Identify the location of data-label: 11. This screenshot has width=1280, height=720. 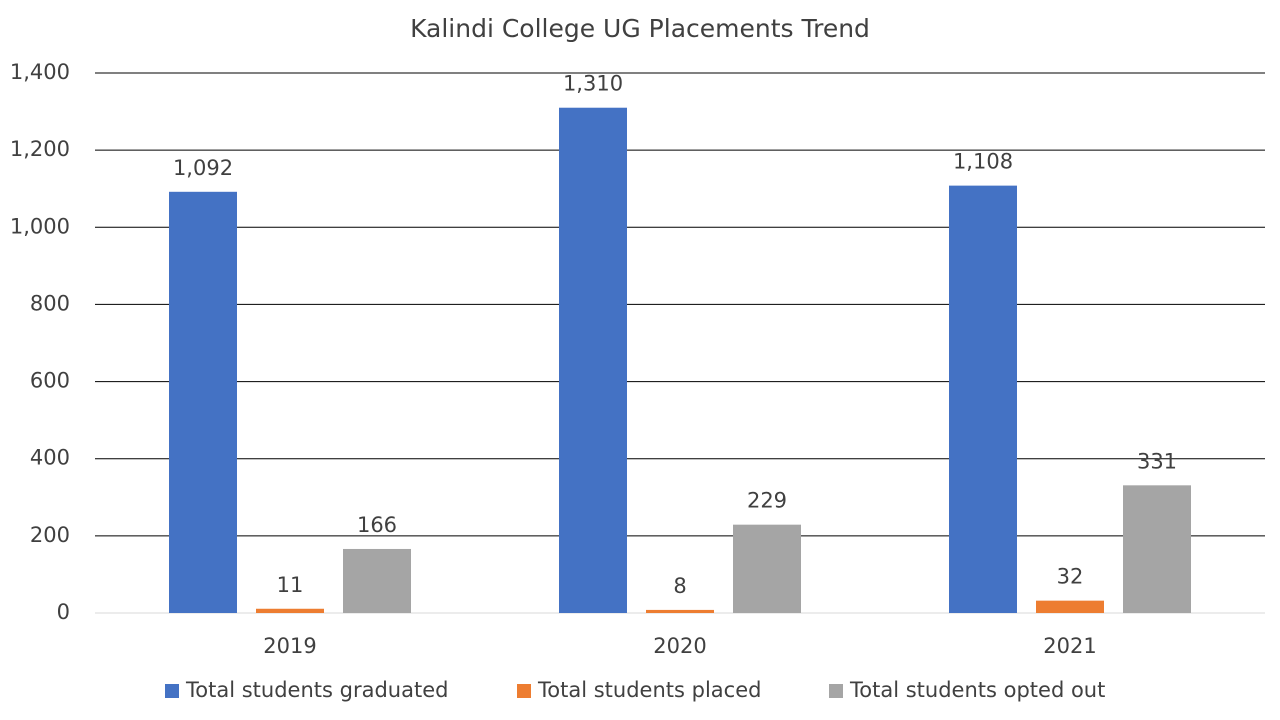
(290, 585).